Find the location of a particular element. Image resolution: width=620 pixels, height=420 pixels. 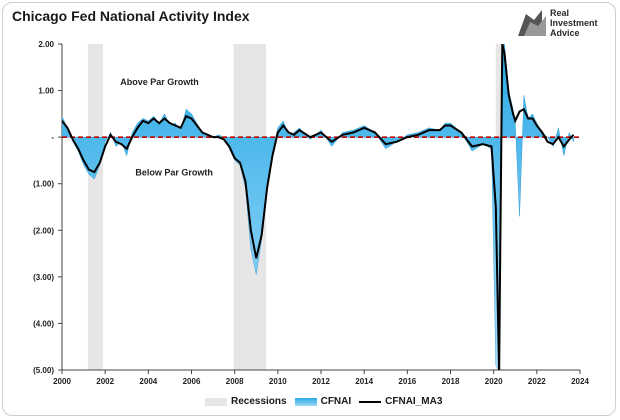

legend-item-ma3: CFNAI_MA3 is located at coordinates (400, 401).